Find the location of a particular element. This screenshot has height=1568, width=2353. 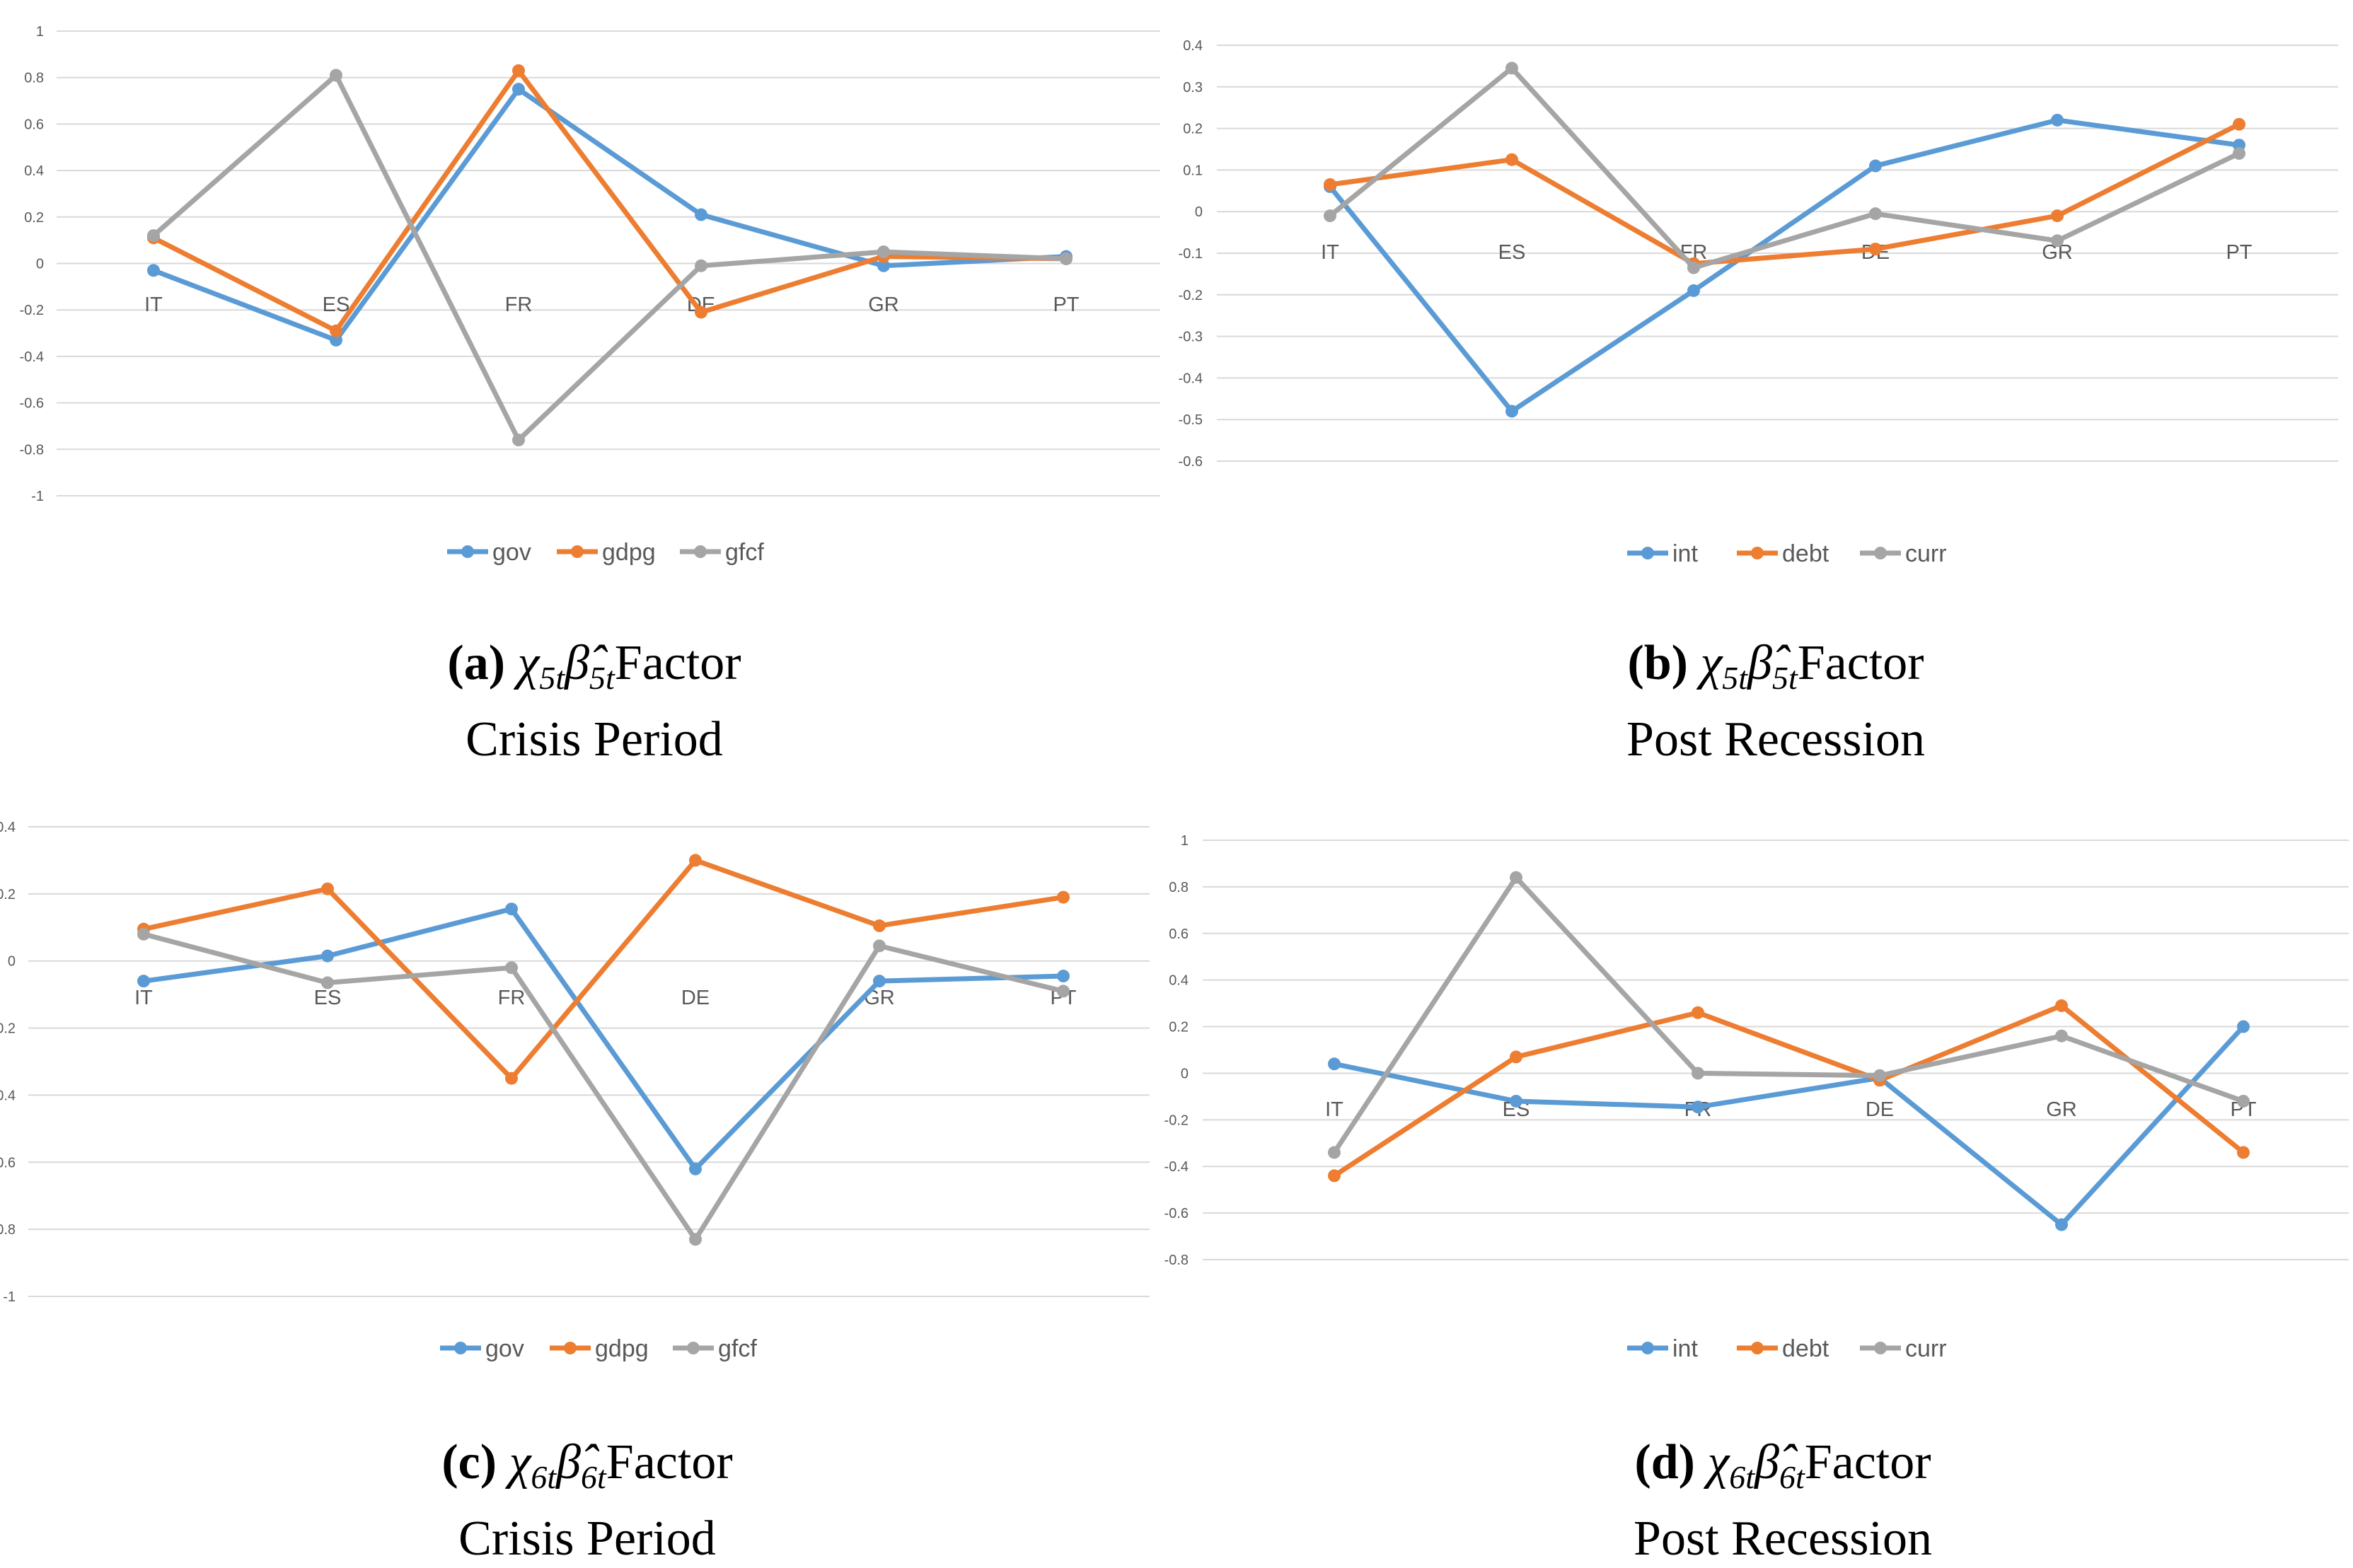

panel-a-ytick-label: -0.8 is located at coordinates (32, 450).